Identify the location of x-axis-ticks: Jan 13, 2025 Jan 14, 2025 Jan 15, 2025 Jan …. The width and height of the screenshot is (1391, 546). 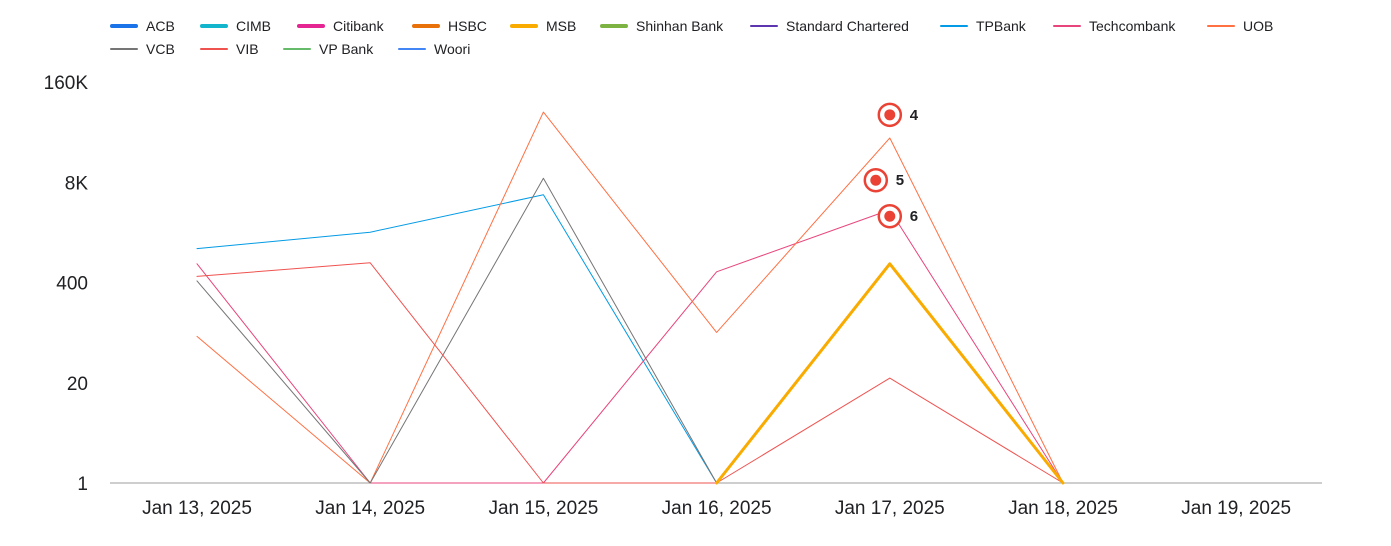
(716, 508).